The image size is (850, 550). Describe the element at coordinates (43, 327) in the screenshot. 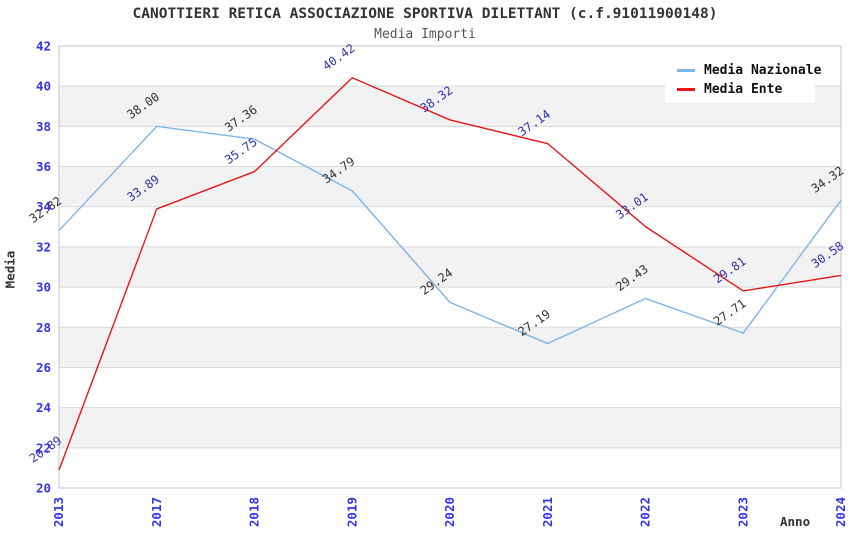

I see `y-tick-label: 28` at that location.